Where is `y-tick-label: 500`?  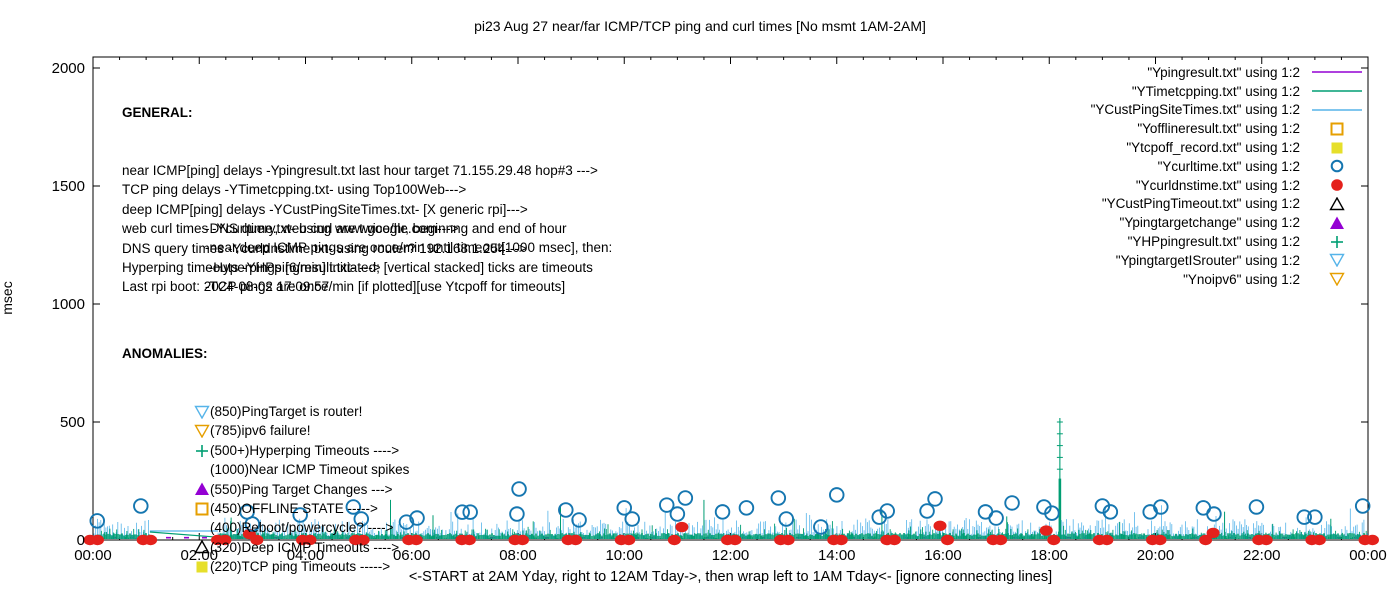
y-tick-label: 500 is located at coordinates (72, 422).